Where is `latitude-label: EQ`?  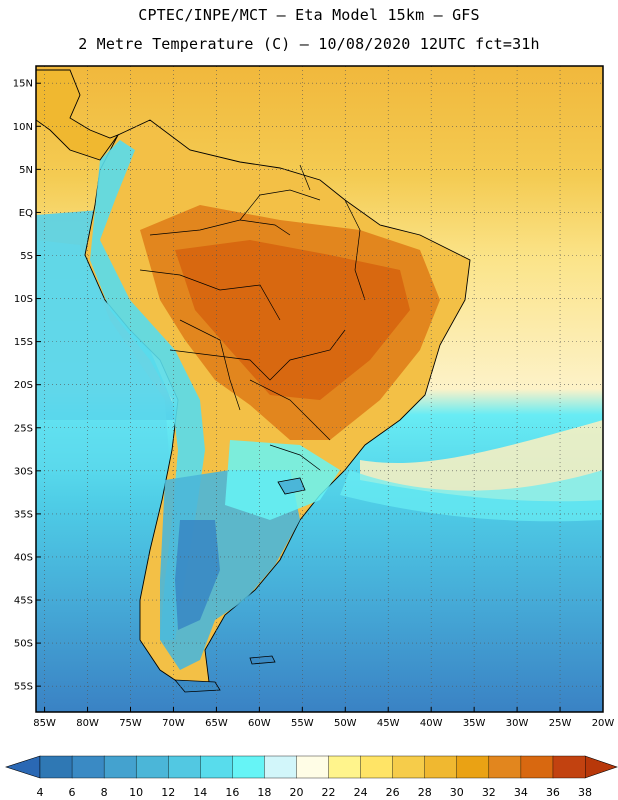 latitude-label: EQ is located at coordinates (26, 213).